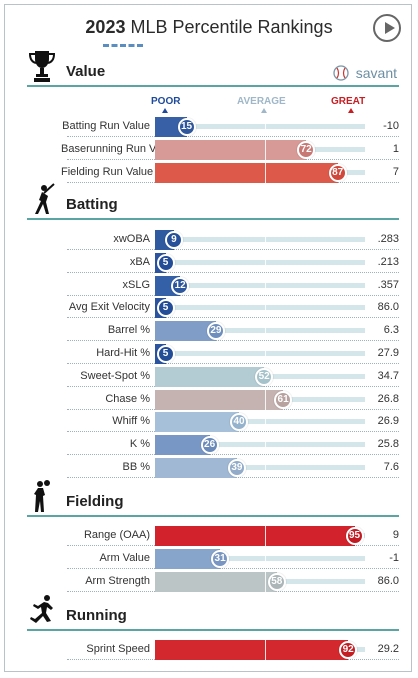  What do you see at coordinates (391, 126) in the screenshot?
I see `metric-value: -10` at bounding box center [391, 126].